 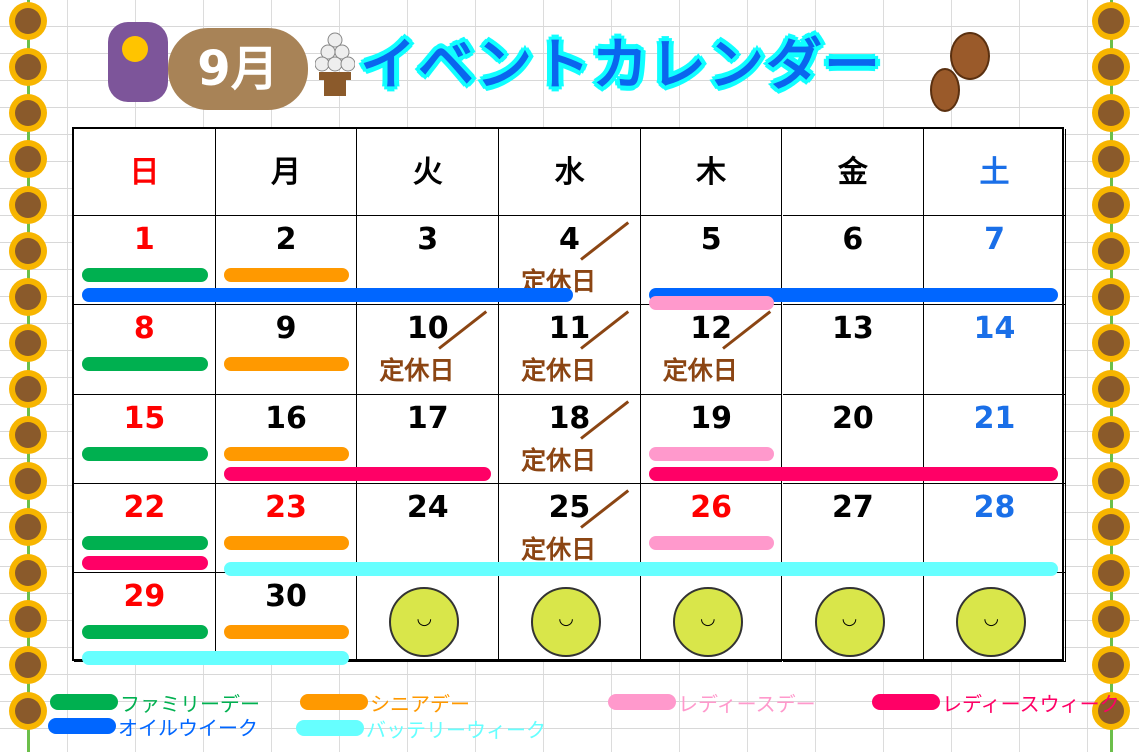 What do you see at coordinates (570, 350) in the screenshot?
I see `day-cell: 11 定休日` at bounding box center [570, 350].